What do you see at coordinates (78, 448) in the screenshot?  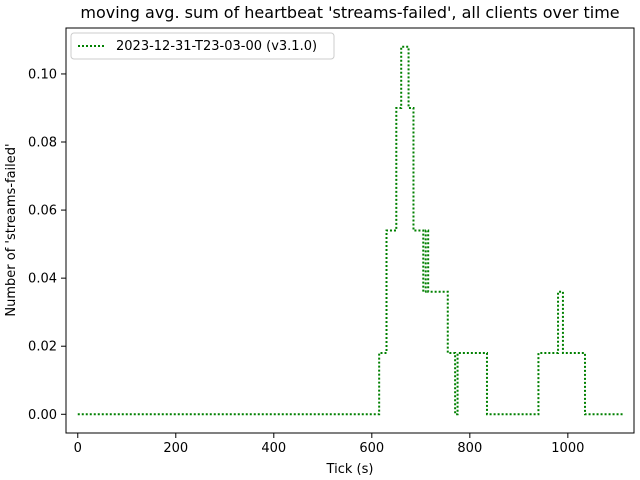 I see `x-tick-label: 0` at bounding box center [78, 448].